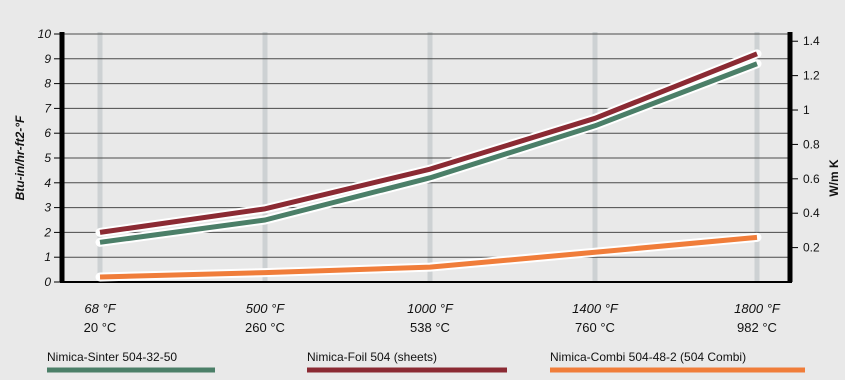  Describe the element at coordinates (811, 41) in the screenshot. I see `y-tick-label-right: 1.4` at that location.